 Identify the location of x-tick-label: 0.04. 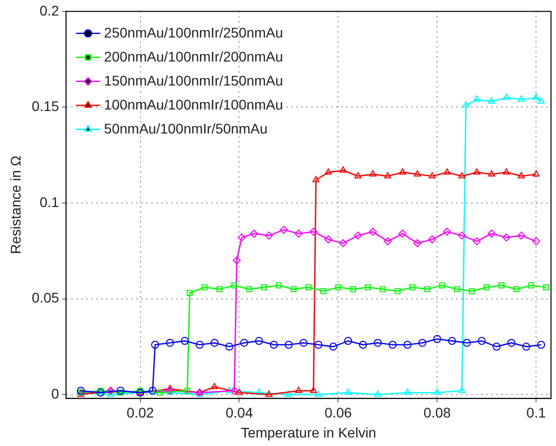
(240, 412).